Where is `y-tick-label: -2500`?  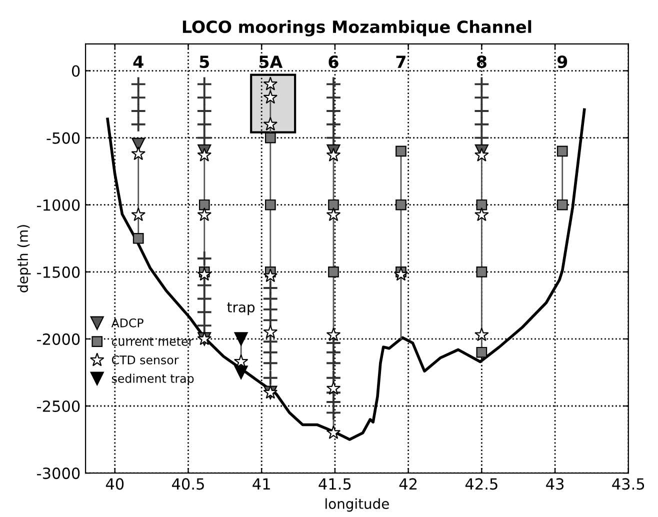
y-tick-label: -2500 is located at coordinates (58, 406).